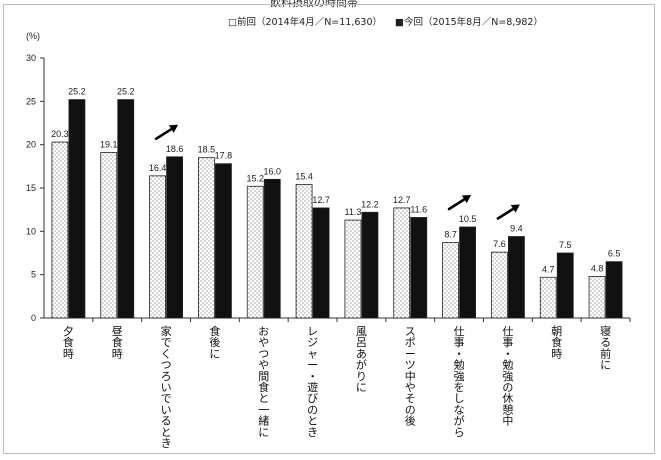  What do you see at coordinates (117, 331) in the screenshot?
I see `category-label-char: 昼` at bounding box center [117, 331].